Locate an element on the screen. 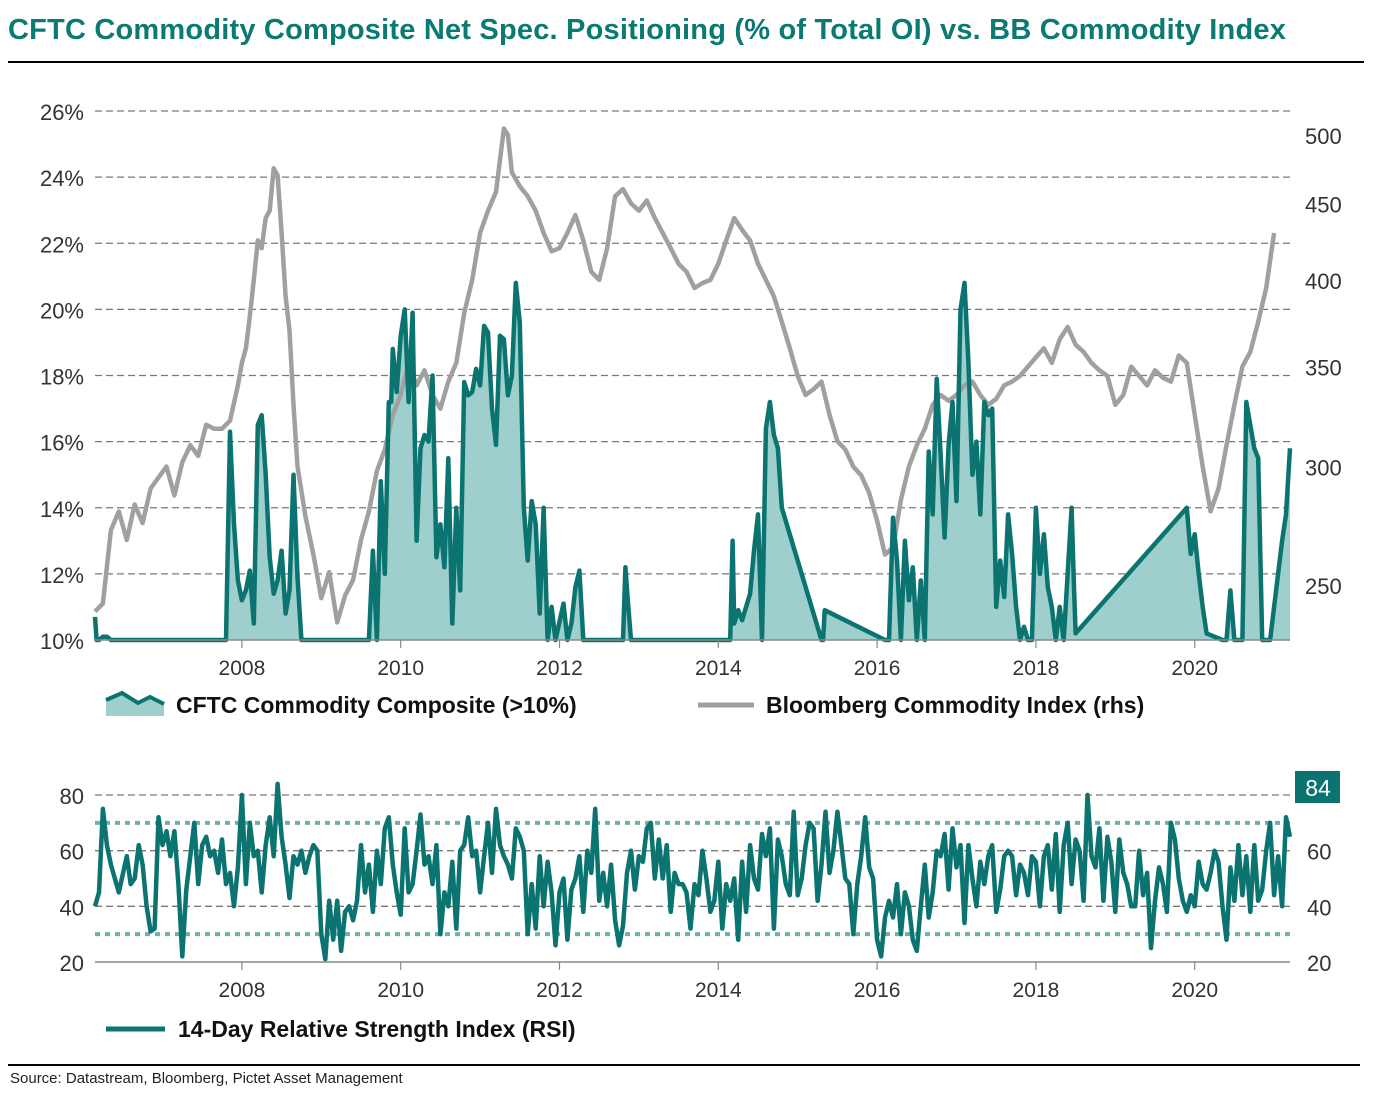 The height and width of the screenshot is (1095, 1373). source-divider is located at coordinates (684, 1065).